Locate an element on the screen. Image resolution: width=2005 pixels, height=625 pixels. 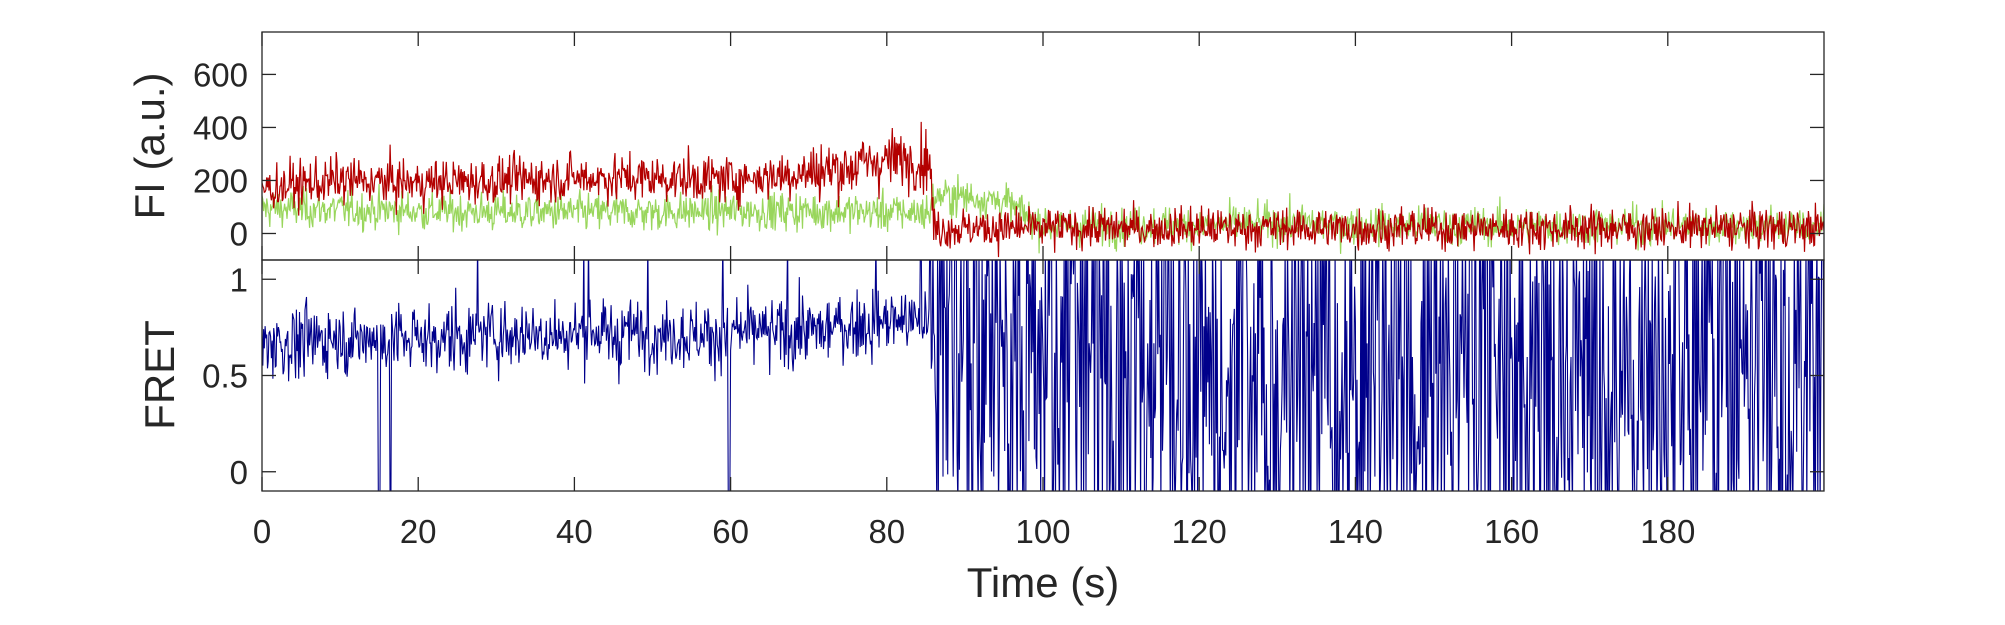
fluorescence-y-tick-label: 200 is located at coordinates (220, 180).